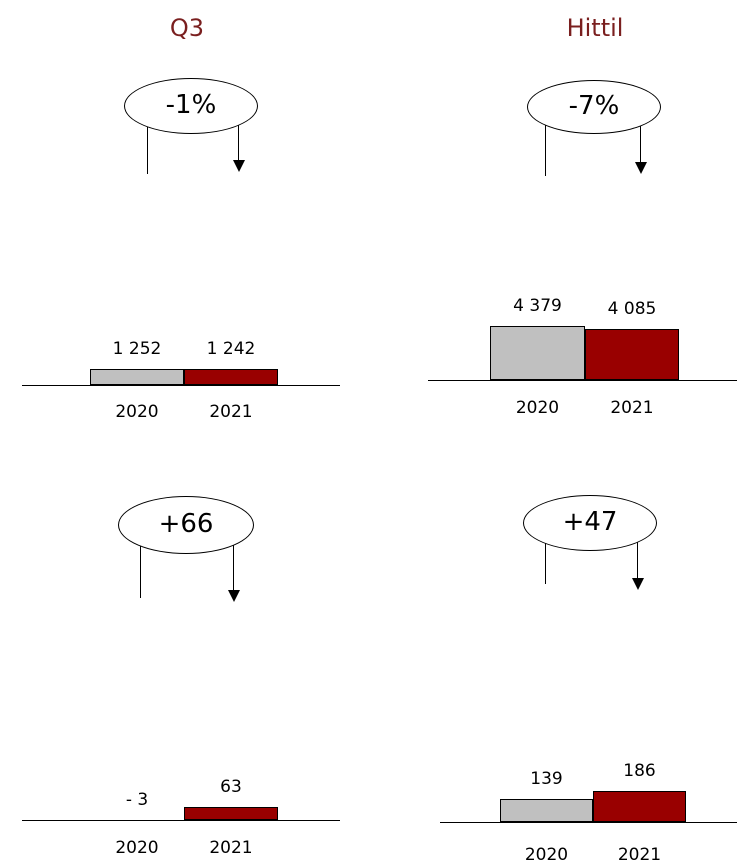 The width and height of the screenshot is (737, 866). Describe the element at coordinates (595, 28) in the screenshot. I see `column-header-hittil: Hittil` at that location.